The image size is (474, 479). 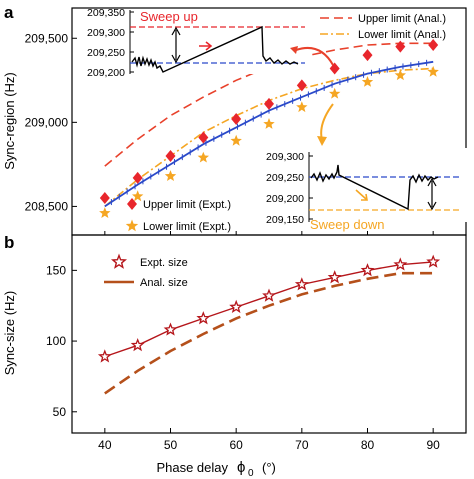 I want to click on legend-diamond-marker, so click(x=132, y=204).